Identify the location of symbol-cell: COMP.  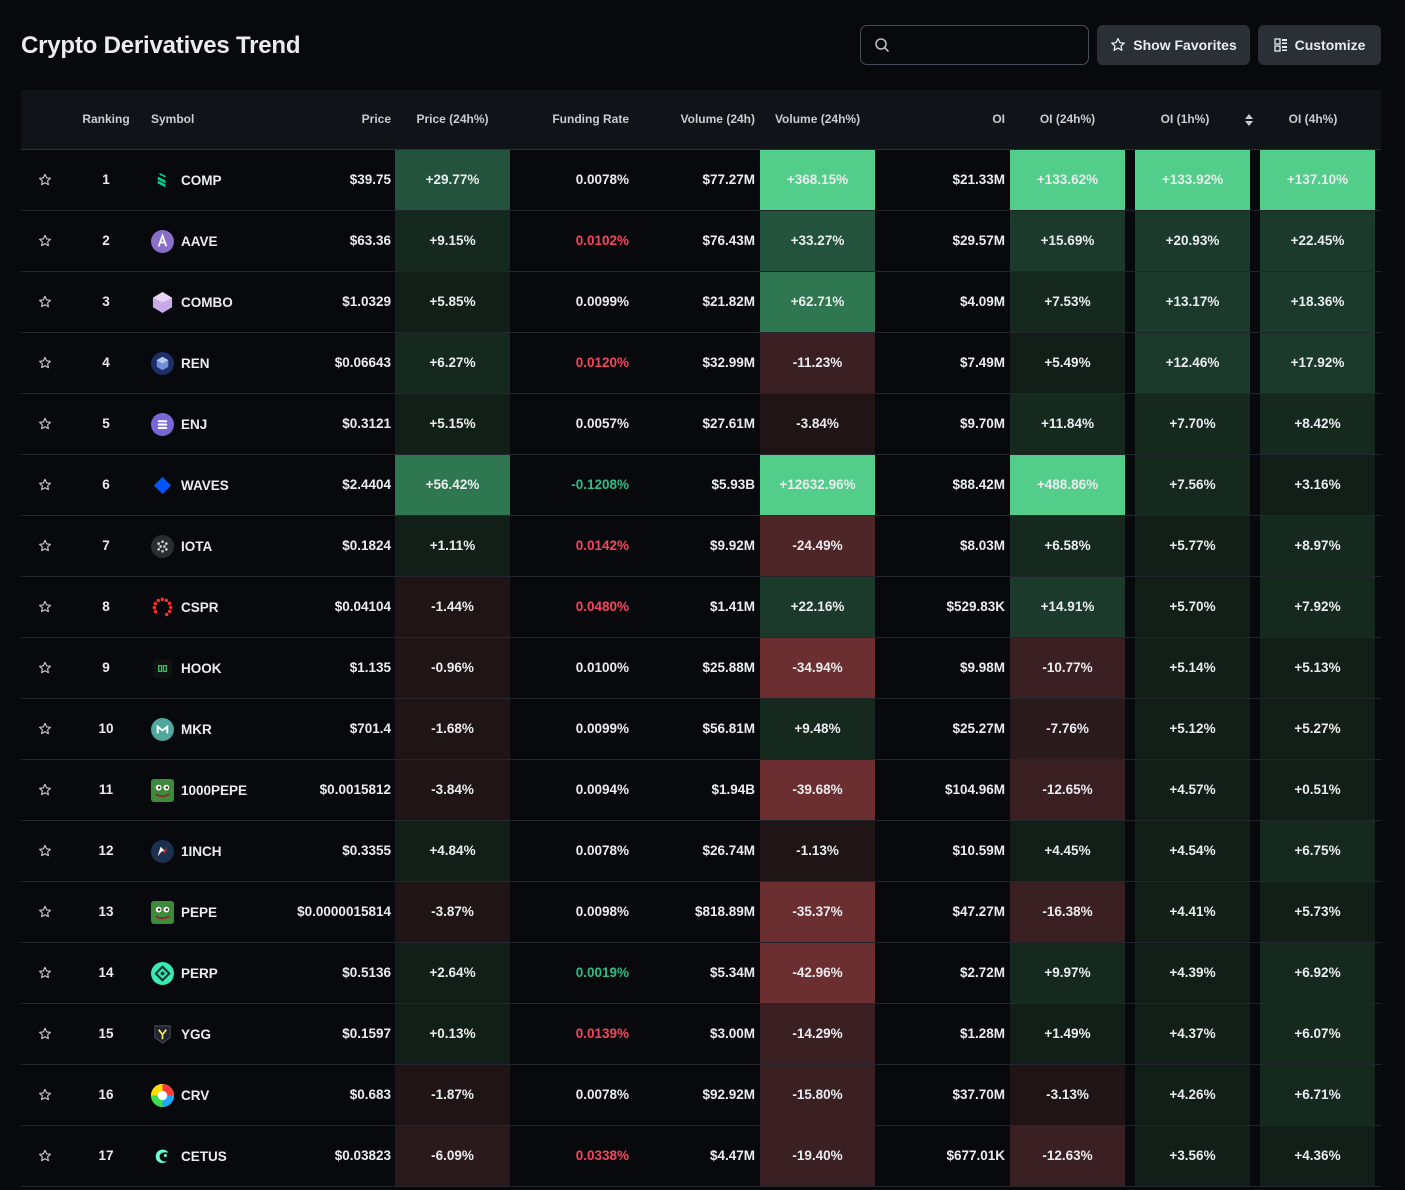
(186, 180).